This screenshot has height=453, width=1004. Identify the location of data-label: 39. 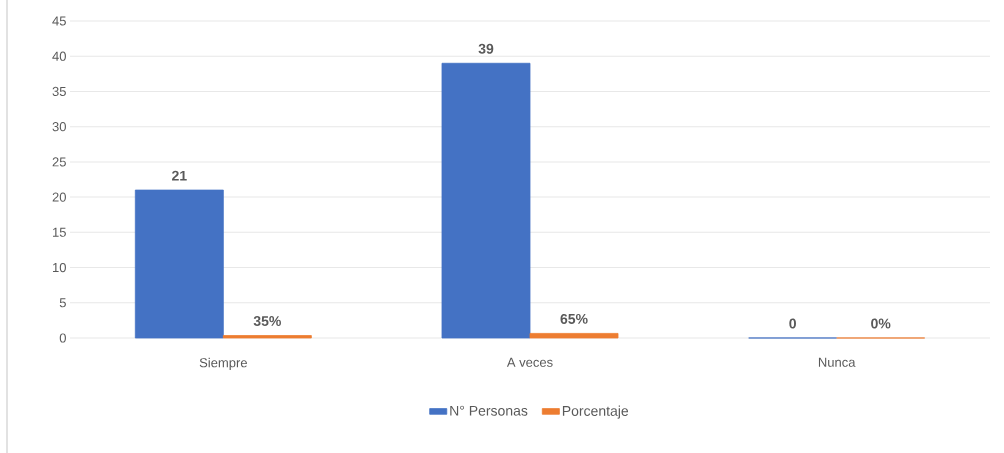
(486, 48).